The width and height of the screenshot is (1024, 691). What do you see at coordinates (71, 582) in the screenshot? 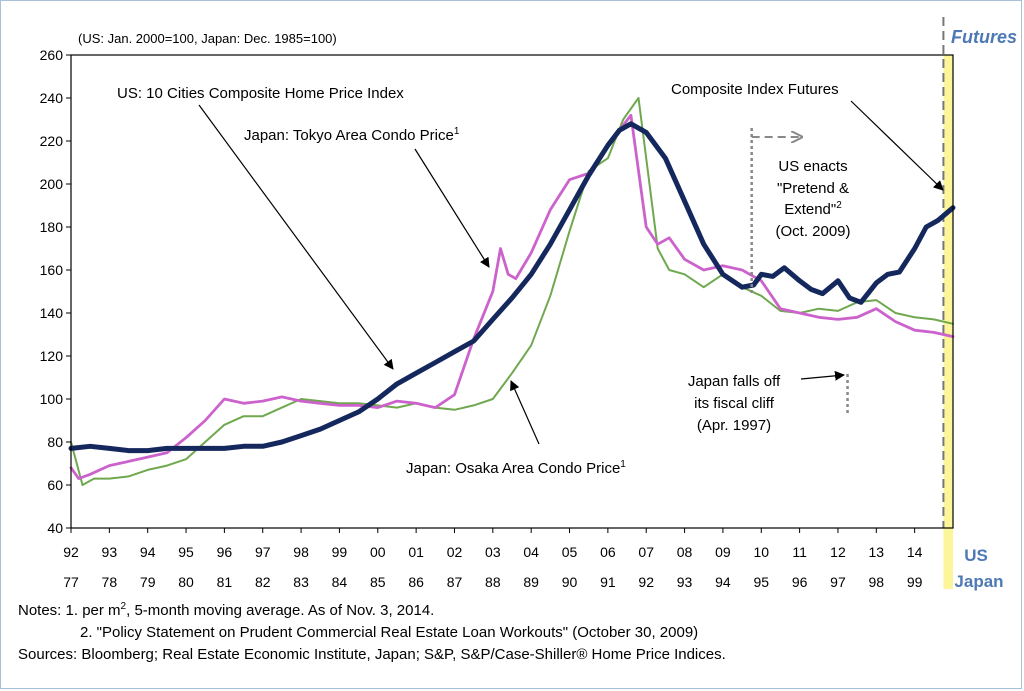
I see `x-tick-label-japan: 77` at bounding box center [71, 582].